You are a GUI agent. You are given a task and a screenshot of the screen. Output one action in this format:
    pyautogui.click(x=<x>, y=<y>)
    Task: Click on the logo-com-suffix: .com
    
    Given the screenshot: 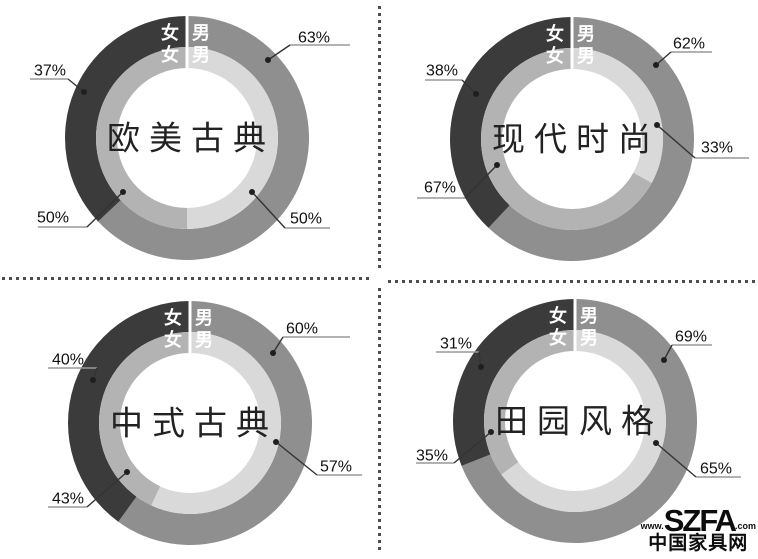 What is the action you would take?
    pyautogui.click(x=745, y=526)
    